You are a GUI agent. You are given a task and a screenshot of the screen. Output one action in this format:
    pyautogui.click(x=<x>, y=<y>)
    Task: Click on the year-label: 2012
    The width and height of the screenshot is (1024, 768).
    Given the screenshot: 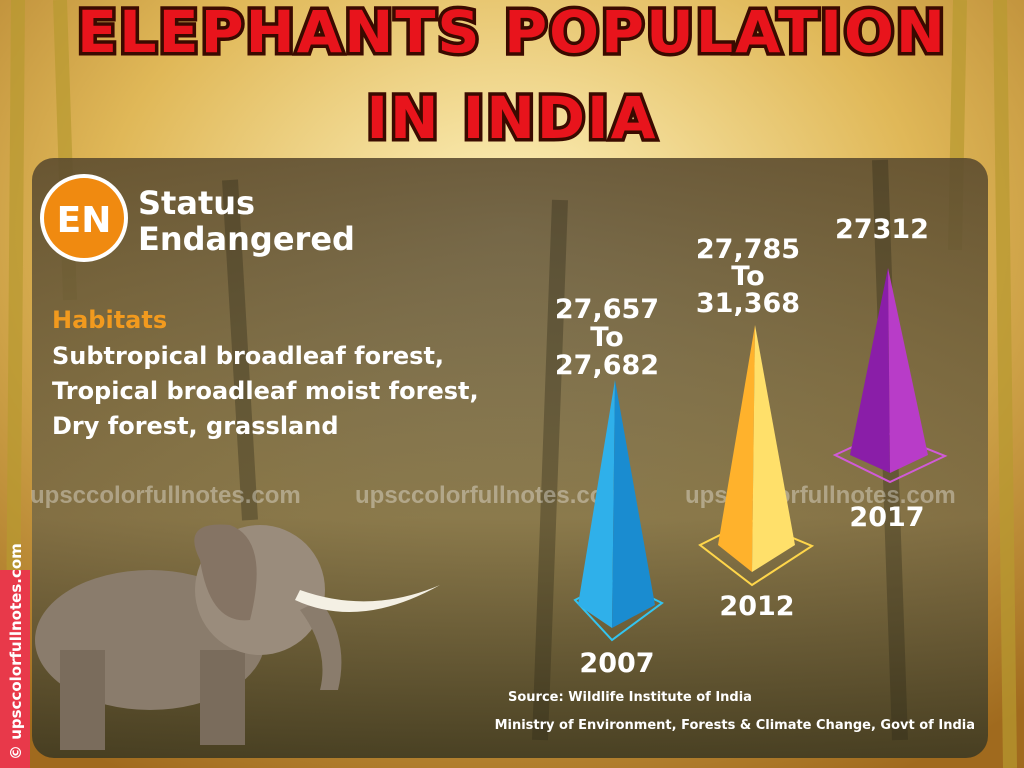 What is the action you would take?
    pyautogui.click(x=756, y=606)
    